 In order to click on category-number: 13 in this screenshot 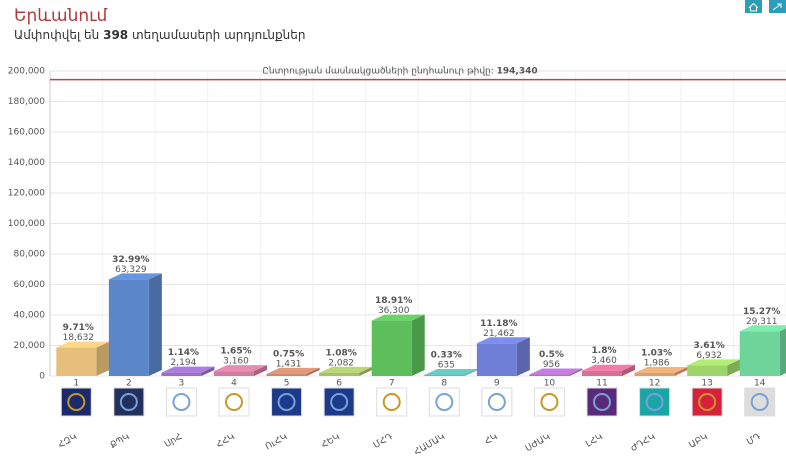, I will do `click(706, 384)`.